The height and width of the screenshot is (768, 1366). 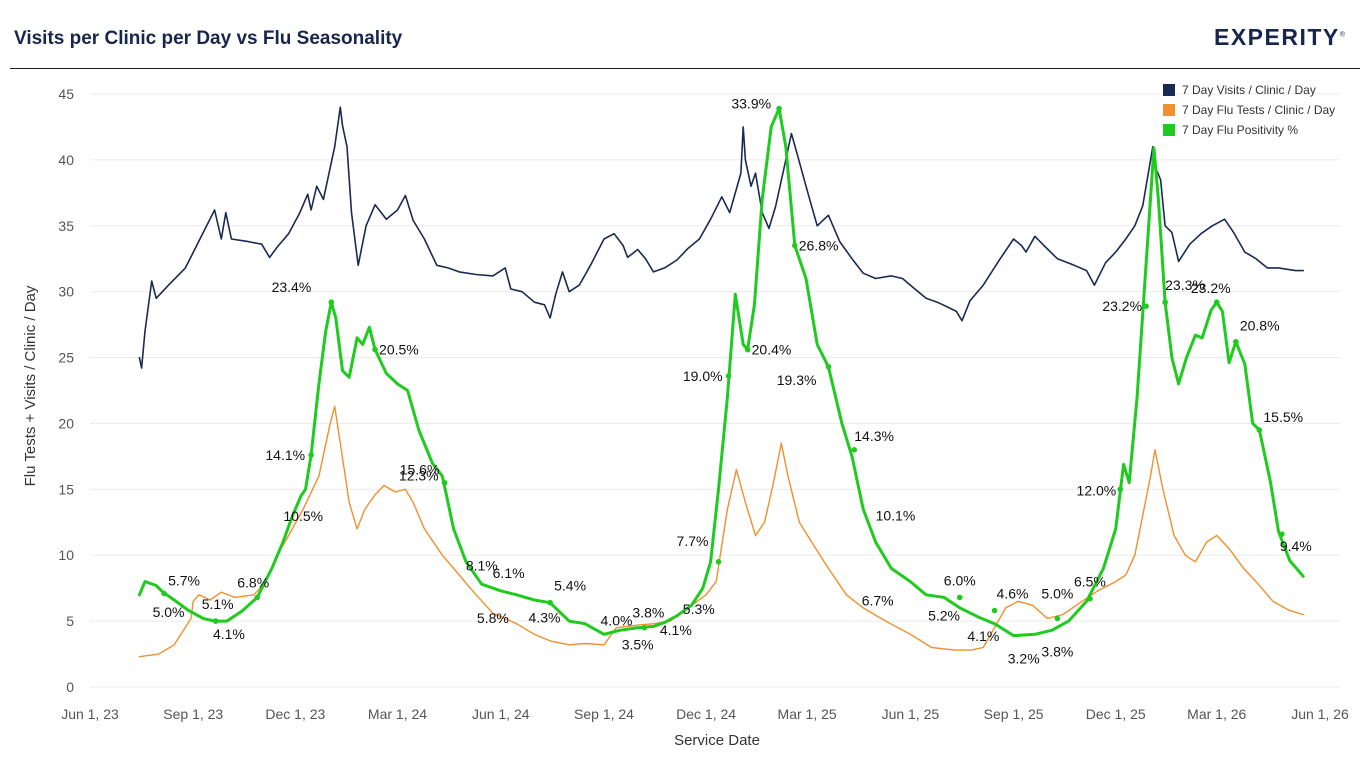 I want to click on data-label: 5.3%, so click(x=699, y=609).